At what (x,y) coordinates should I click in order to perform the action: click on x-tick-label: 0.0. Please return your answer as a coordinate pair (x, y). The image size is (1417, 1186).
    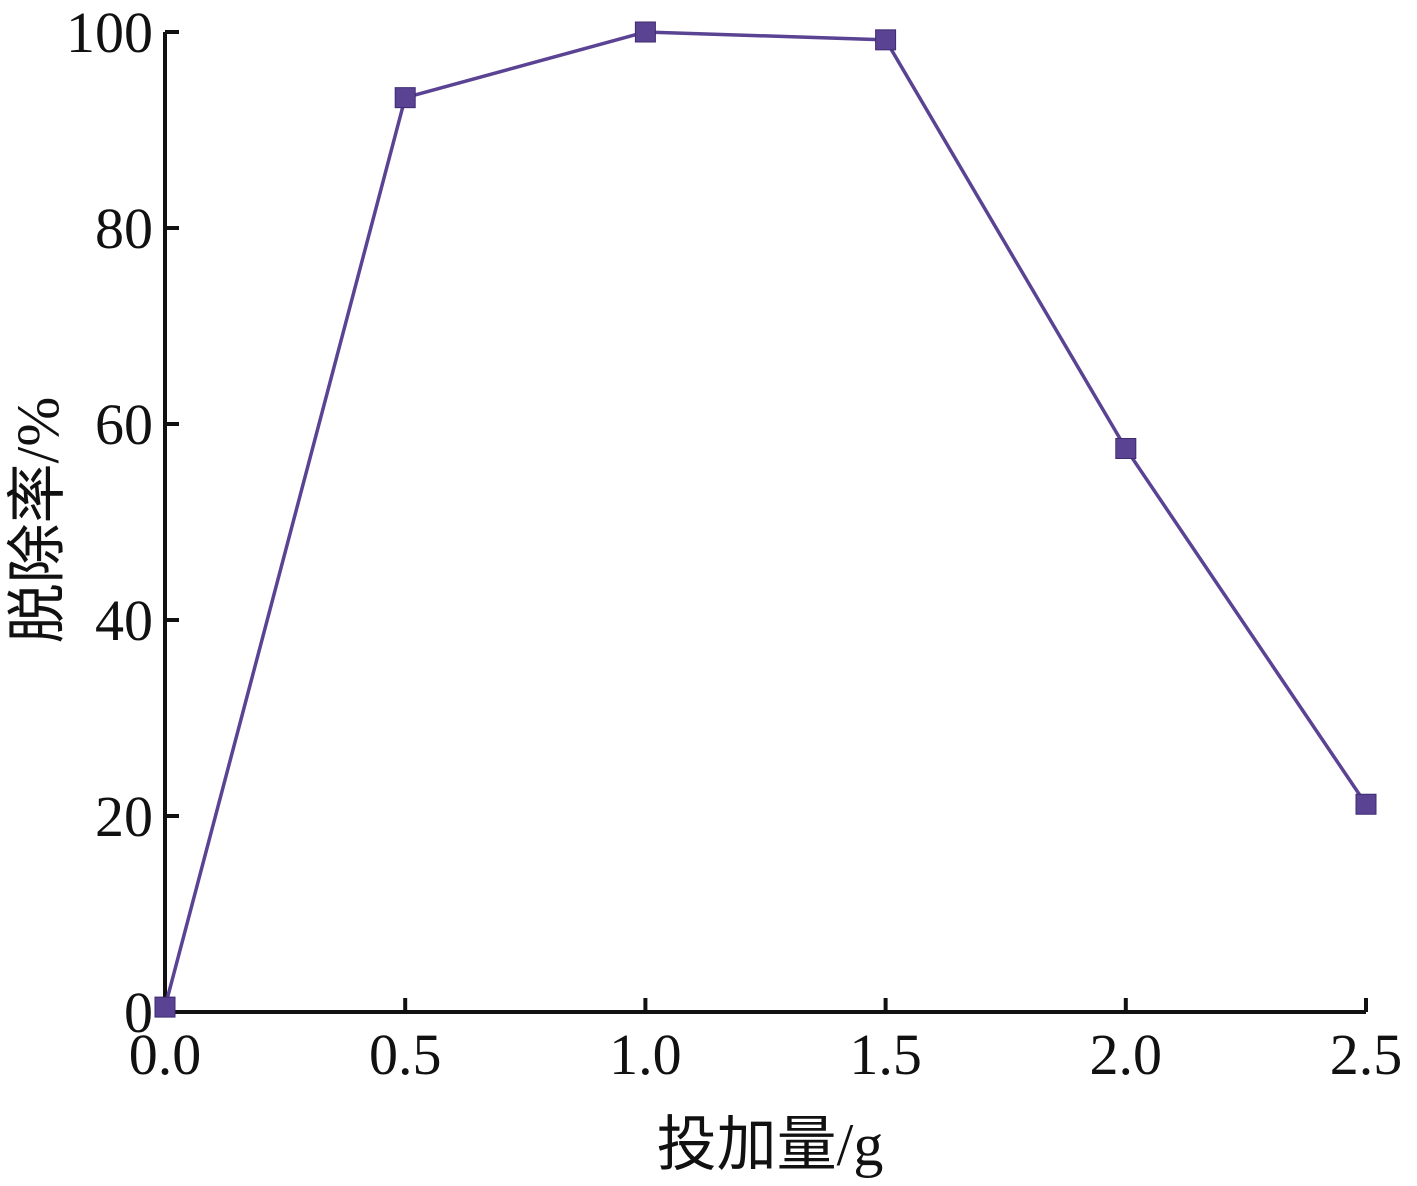
    Looking at the image, I should click on (165, 1054).